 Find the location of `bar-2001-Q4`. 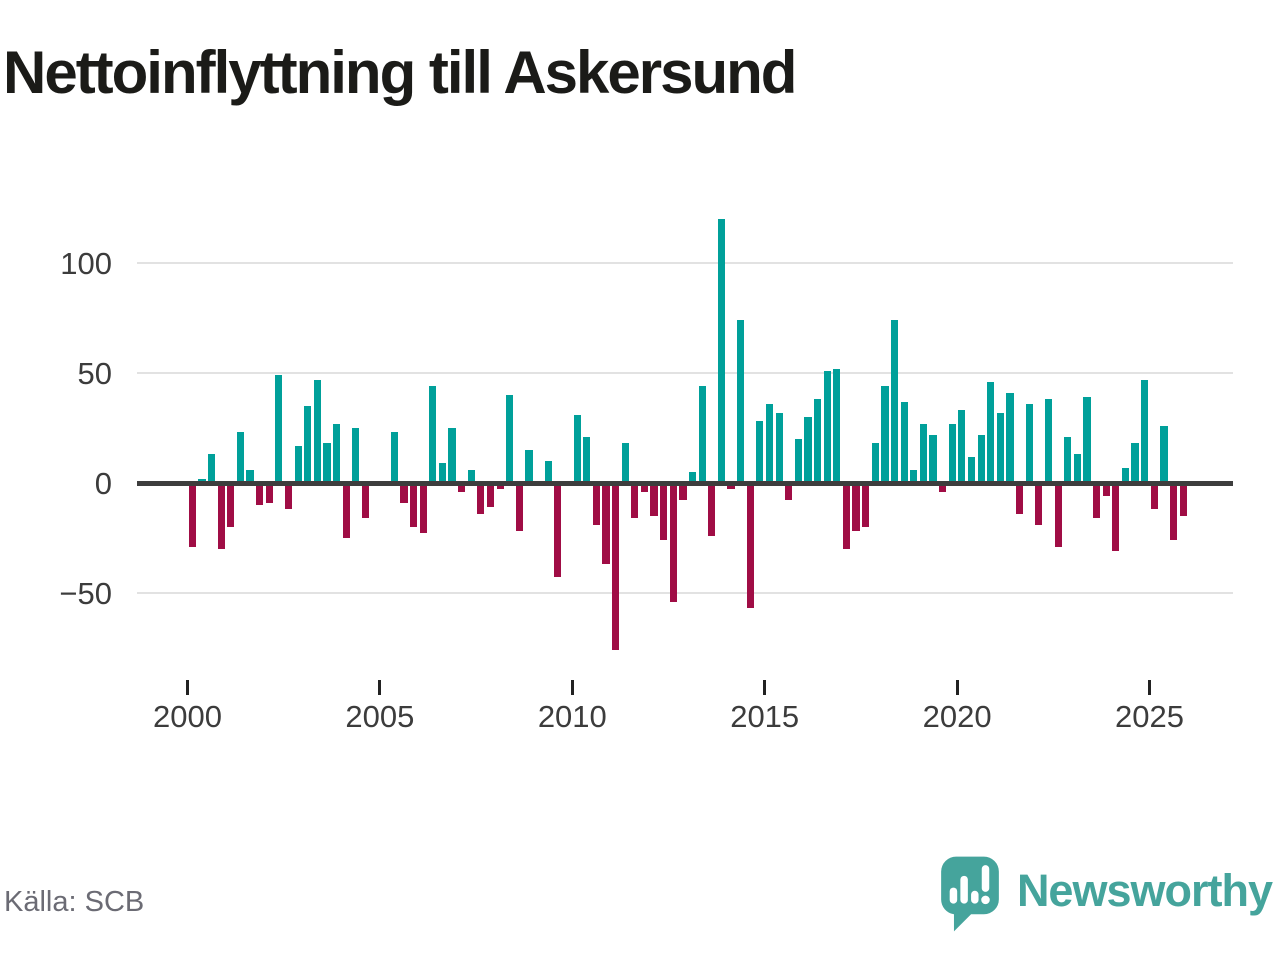

bar-2001-Q4 is located at coordinates (260, 495).